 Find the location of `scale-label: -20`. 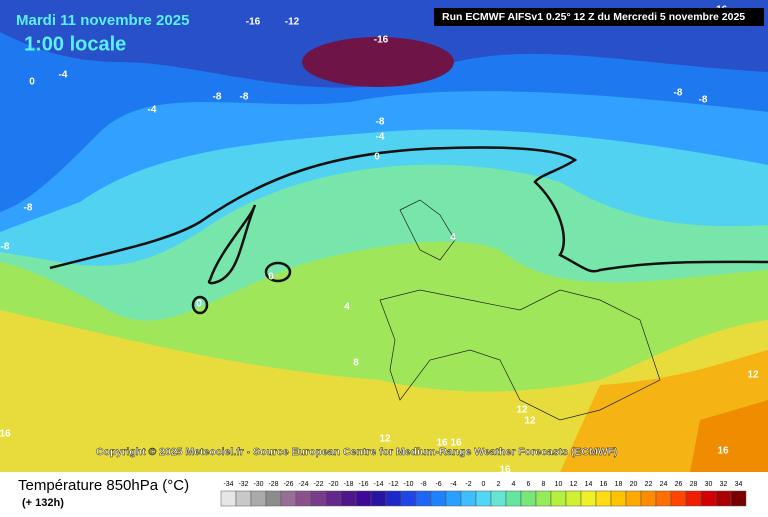

scale-label: -20 is located at coordinates (333, 484).